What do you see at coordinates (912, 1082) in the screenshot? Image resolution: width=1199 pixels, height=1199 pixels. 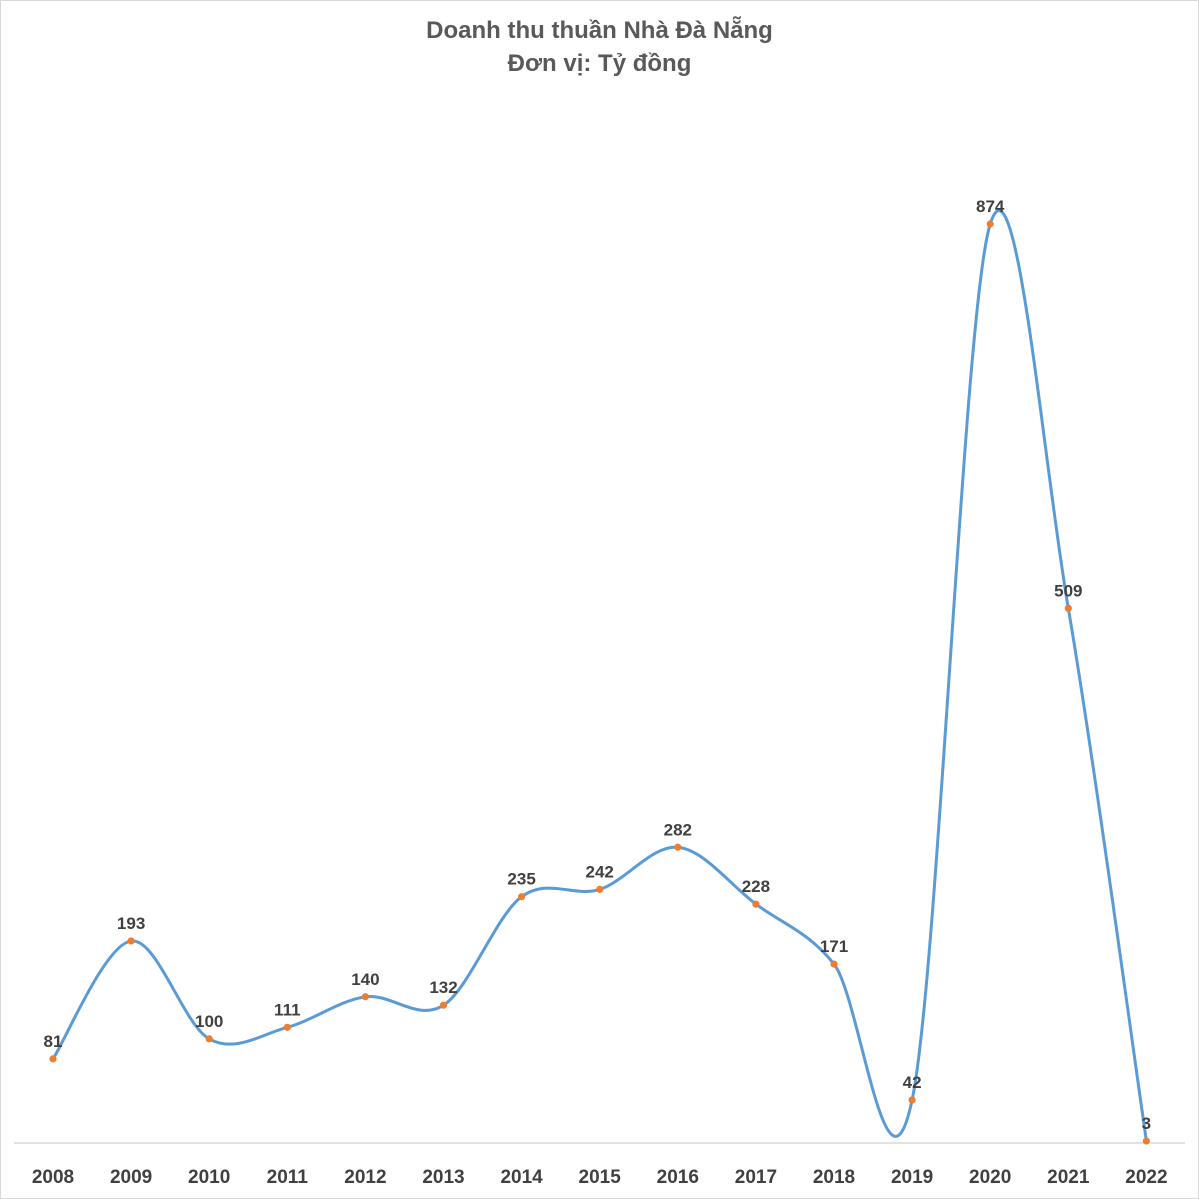 I see `data-label-2019: 42` at bounding box center [912, 1082].